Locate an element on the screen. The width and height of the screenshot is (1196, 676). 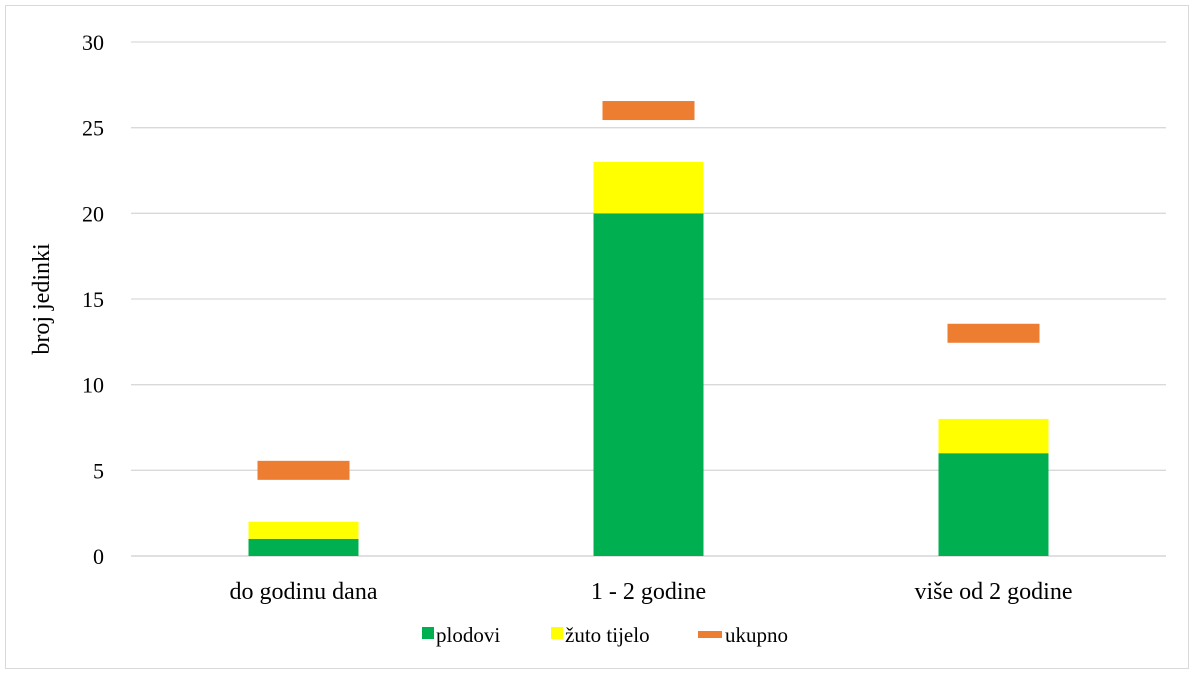
legend-label: plodovi is located at coordinates (468, 635).